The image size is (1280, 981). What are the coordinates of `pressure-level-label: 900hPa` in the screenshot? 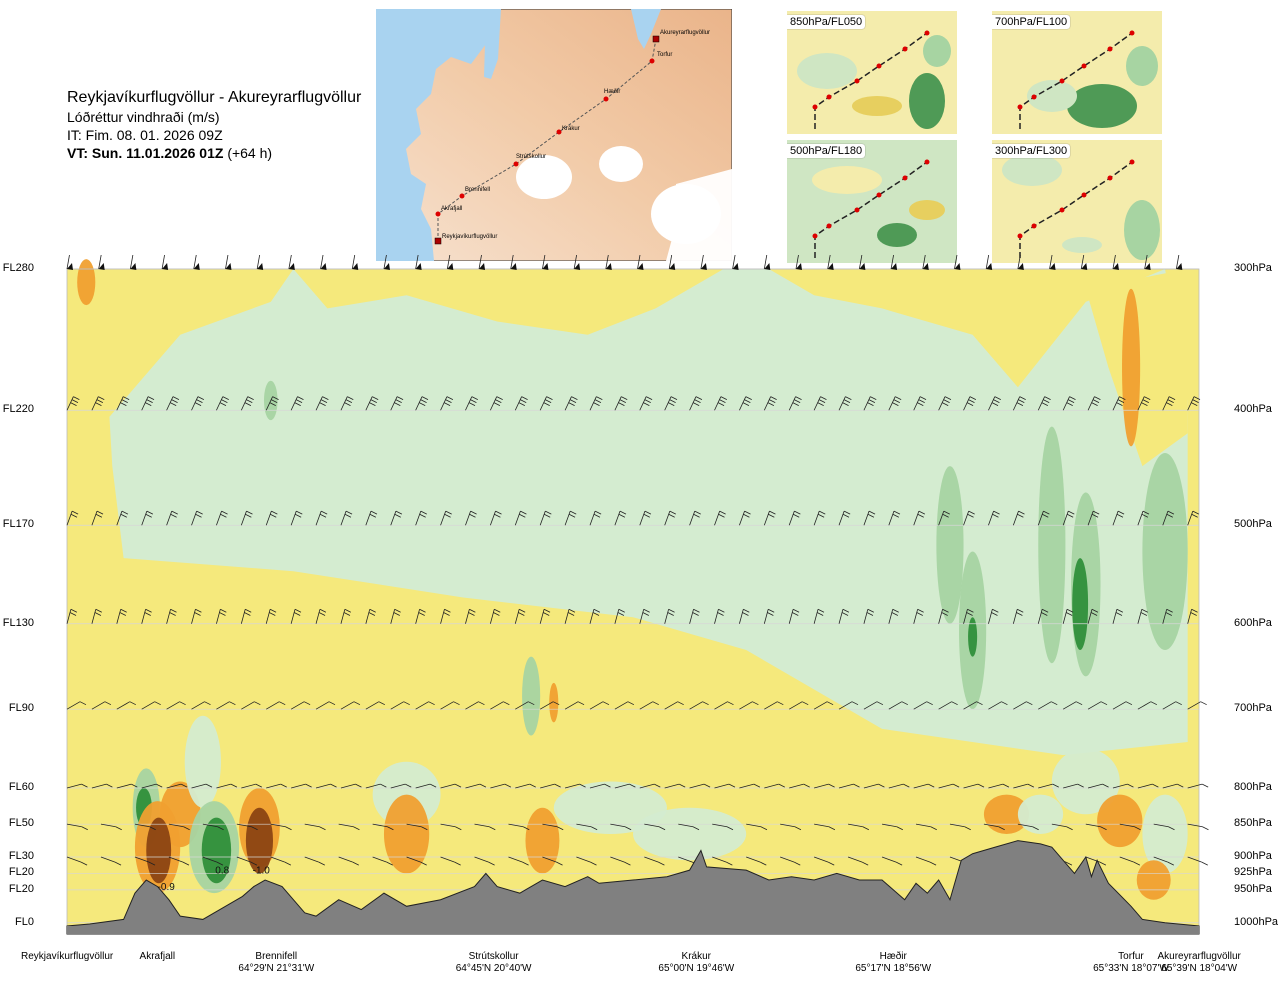 It's located at (1253, 856).